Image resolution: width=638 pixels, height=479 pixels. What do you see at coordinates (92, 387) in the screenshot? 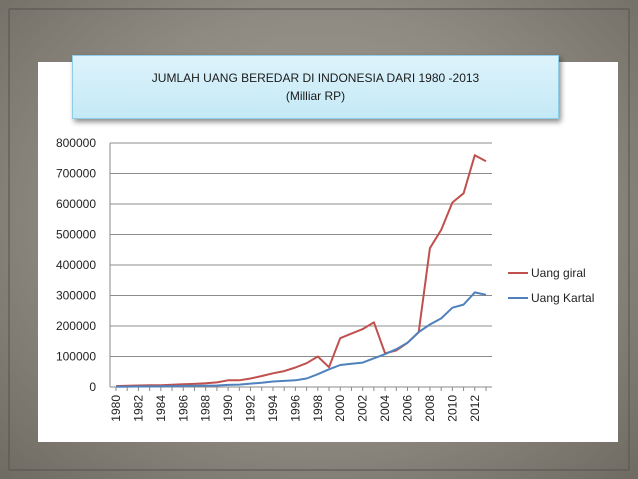
I see `y-tick-label: 0` at bounding box center [92, 387].